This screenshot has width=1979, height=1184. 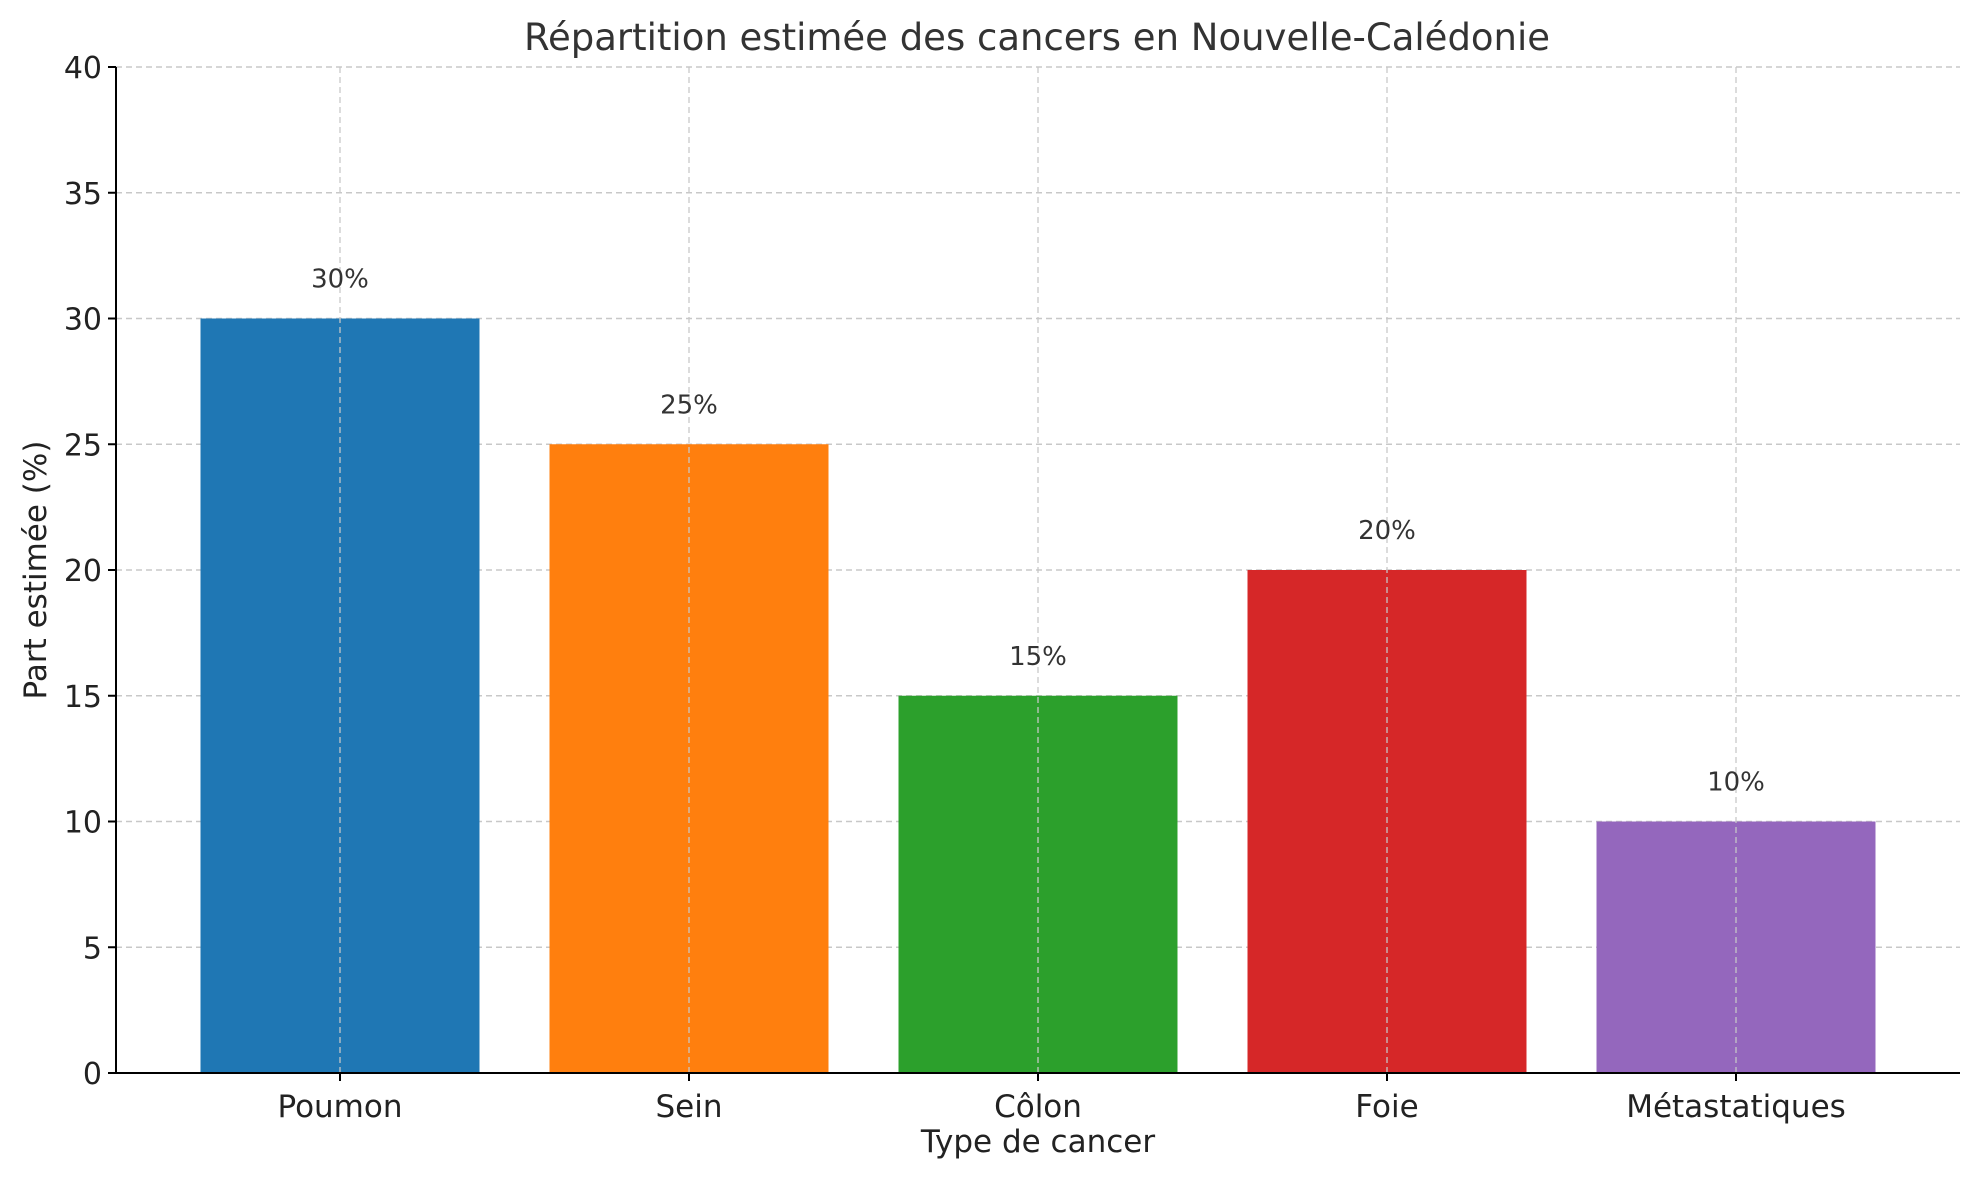 I want to click on y-tick-label: 0, so click(x=92, y=1074).